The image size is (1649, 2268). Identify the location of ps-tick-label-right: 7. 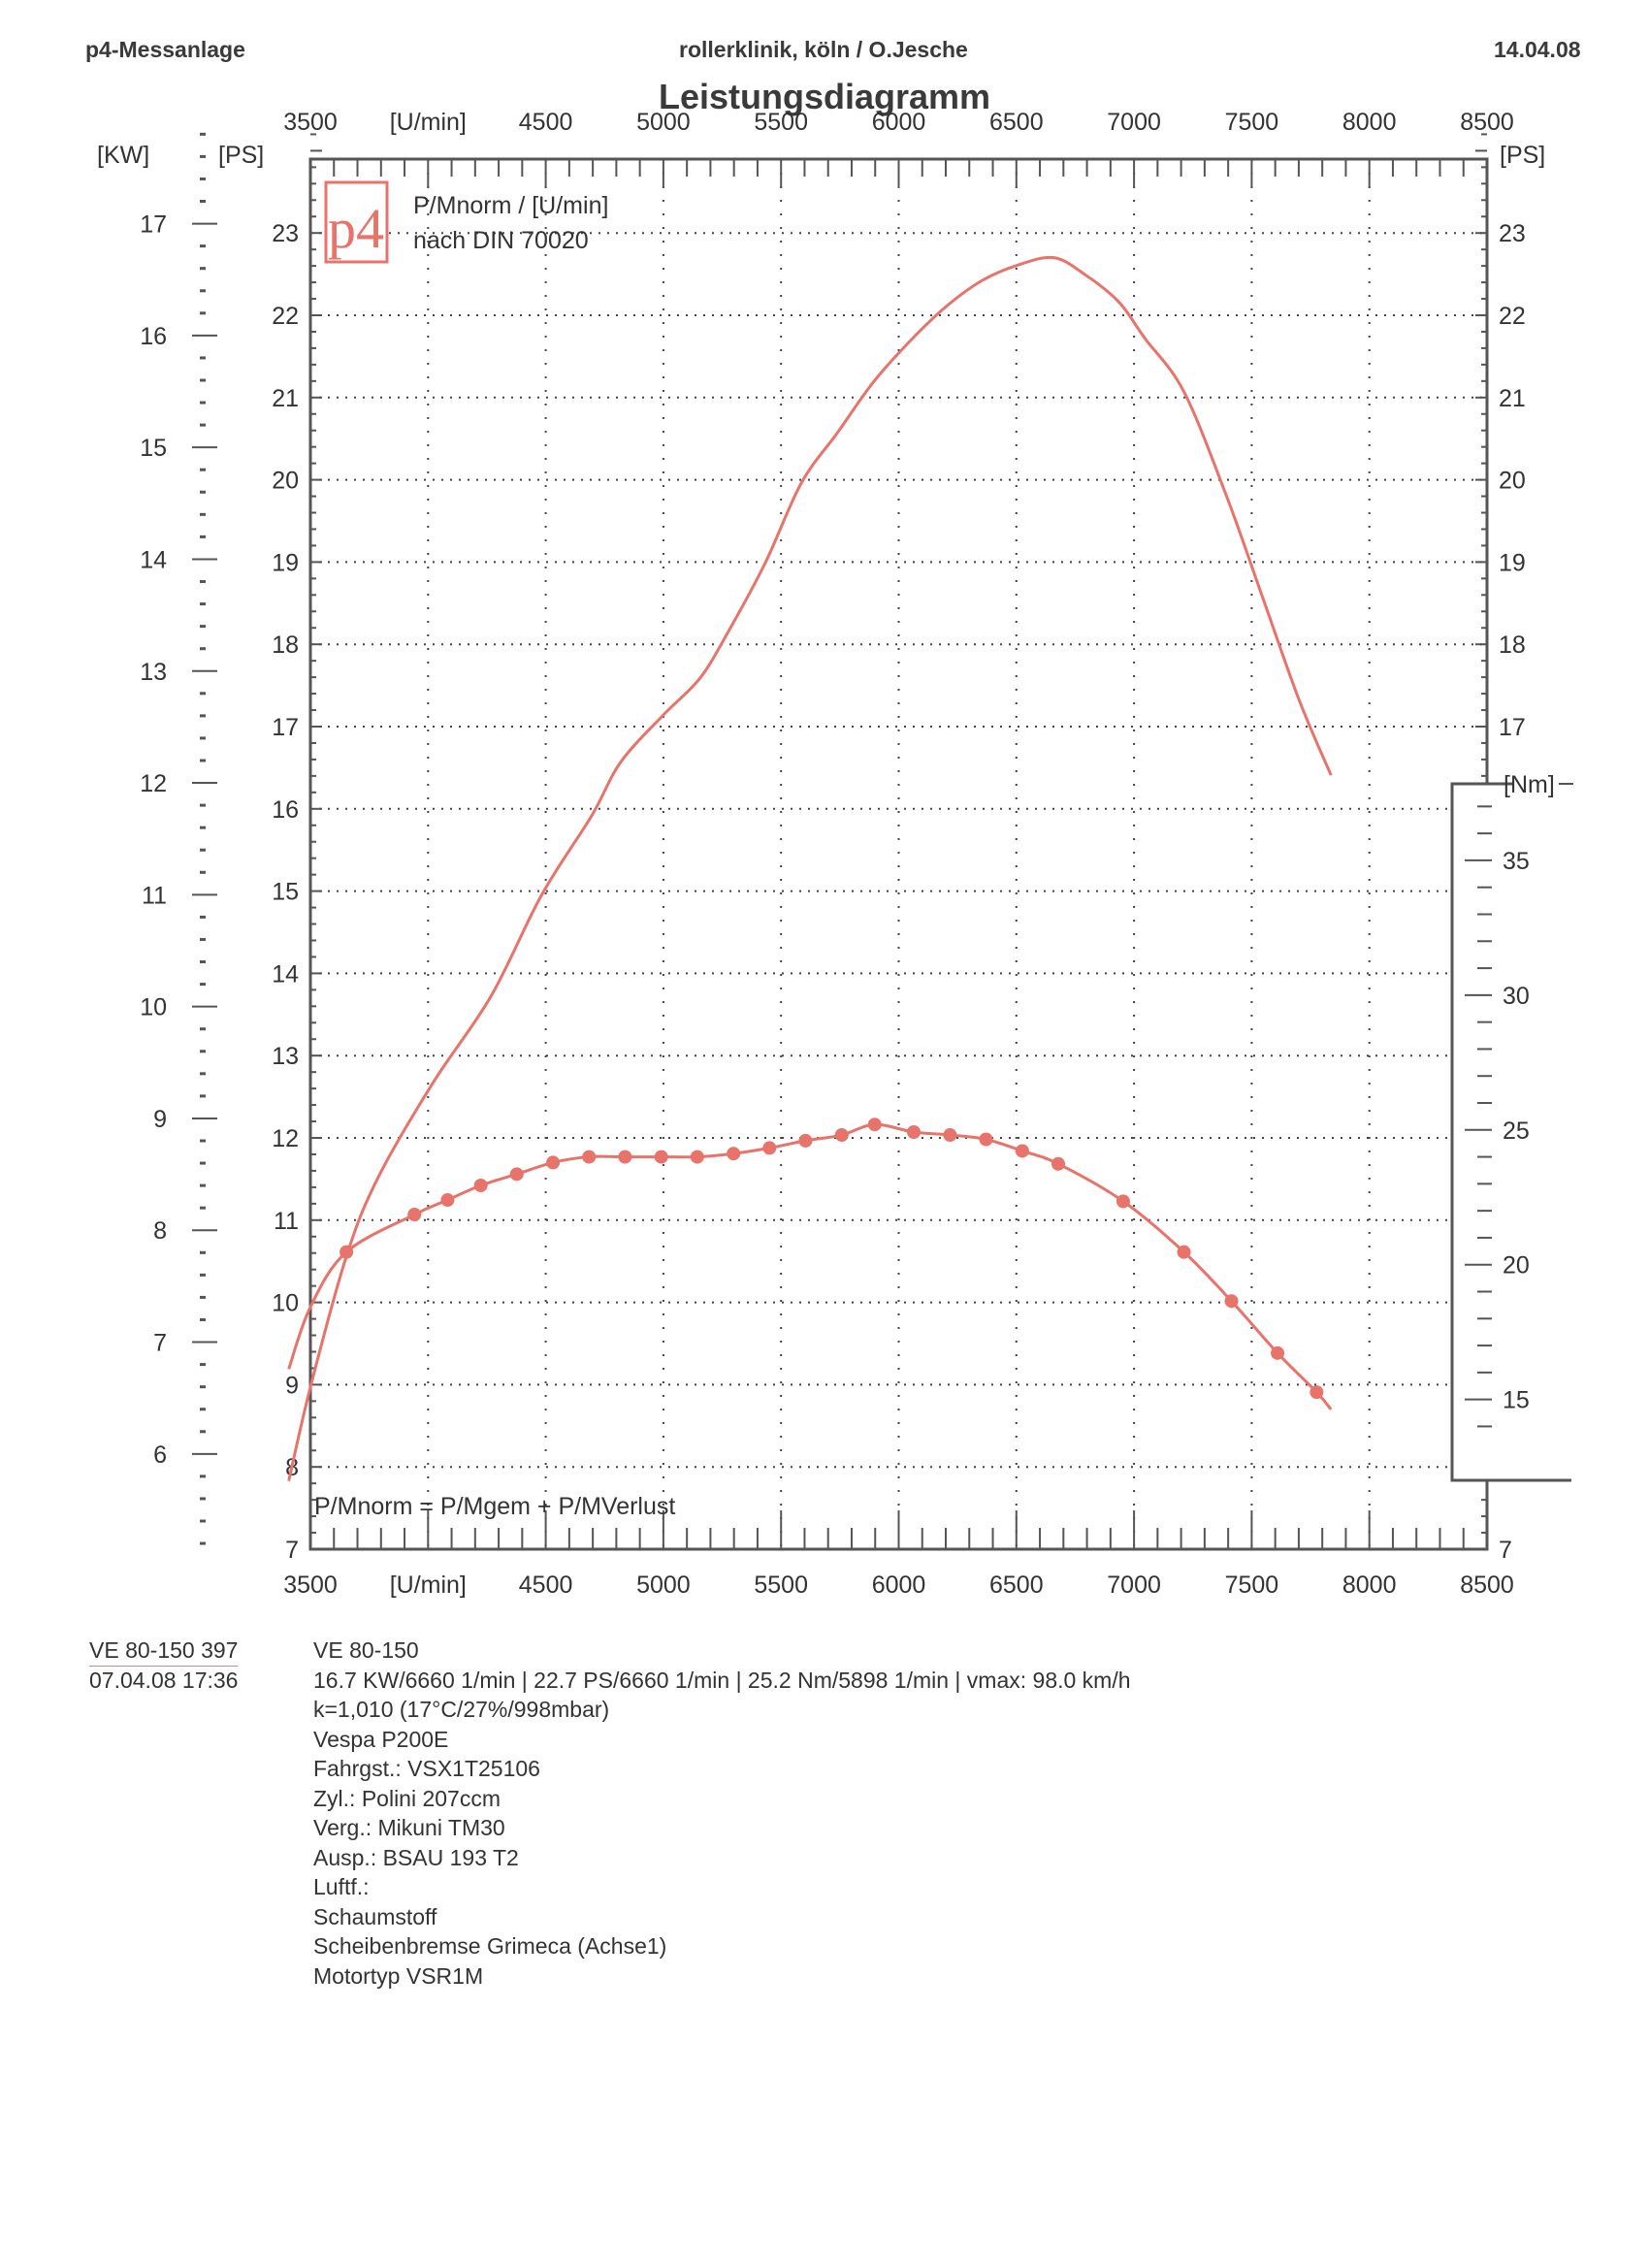
(1505, 1550).